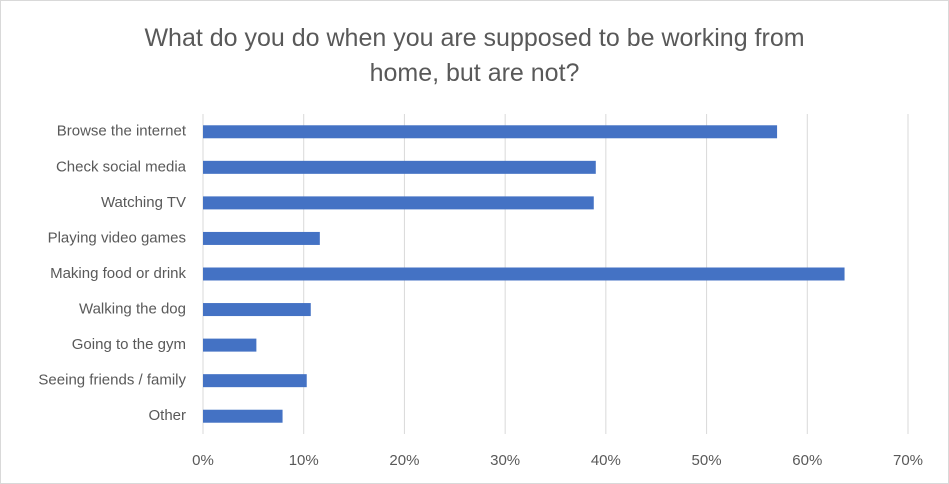 The width and height of the screenshot is (949, 484). What do you see at coordinates (118, 273) in the screenshot?
I see `y-tick-label: Making food or drink` at bounding box center [118, 273].